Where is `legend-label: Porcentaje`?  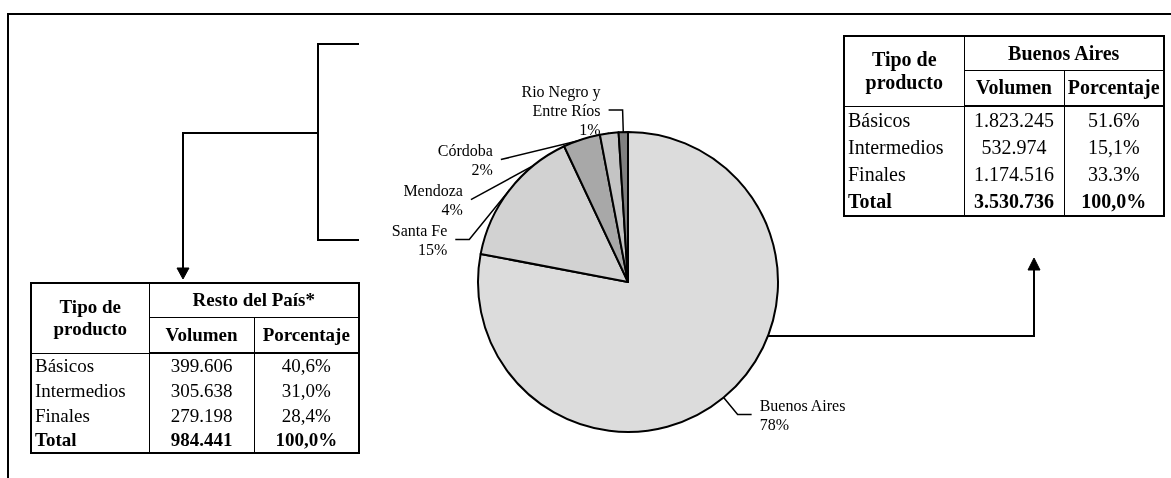
legend-label: Porcentaje is located at coordinates (1114, 88).